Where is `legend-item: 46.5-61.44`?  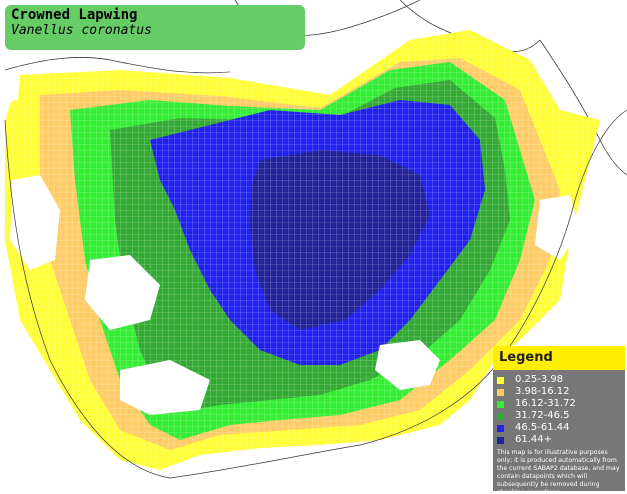 legend-item: 46.5-61.44 is located at coordinates (561, 428).